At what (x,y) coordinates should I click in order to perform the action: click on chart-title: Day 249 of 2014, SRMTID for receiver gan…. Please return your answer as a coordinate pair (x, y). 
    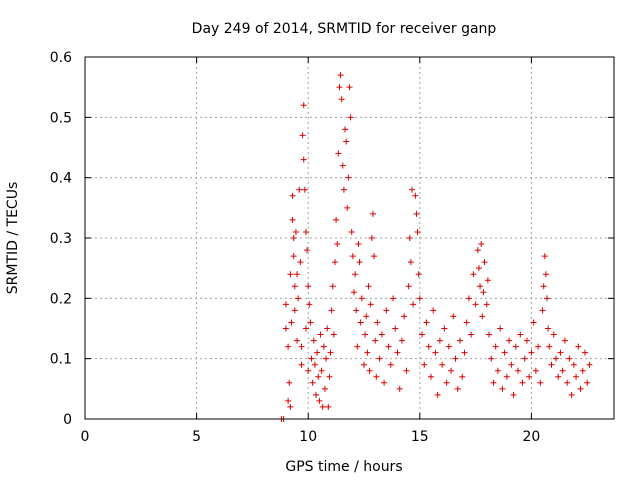
    Looking at the image, I should click on (344, 29).